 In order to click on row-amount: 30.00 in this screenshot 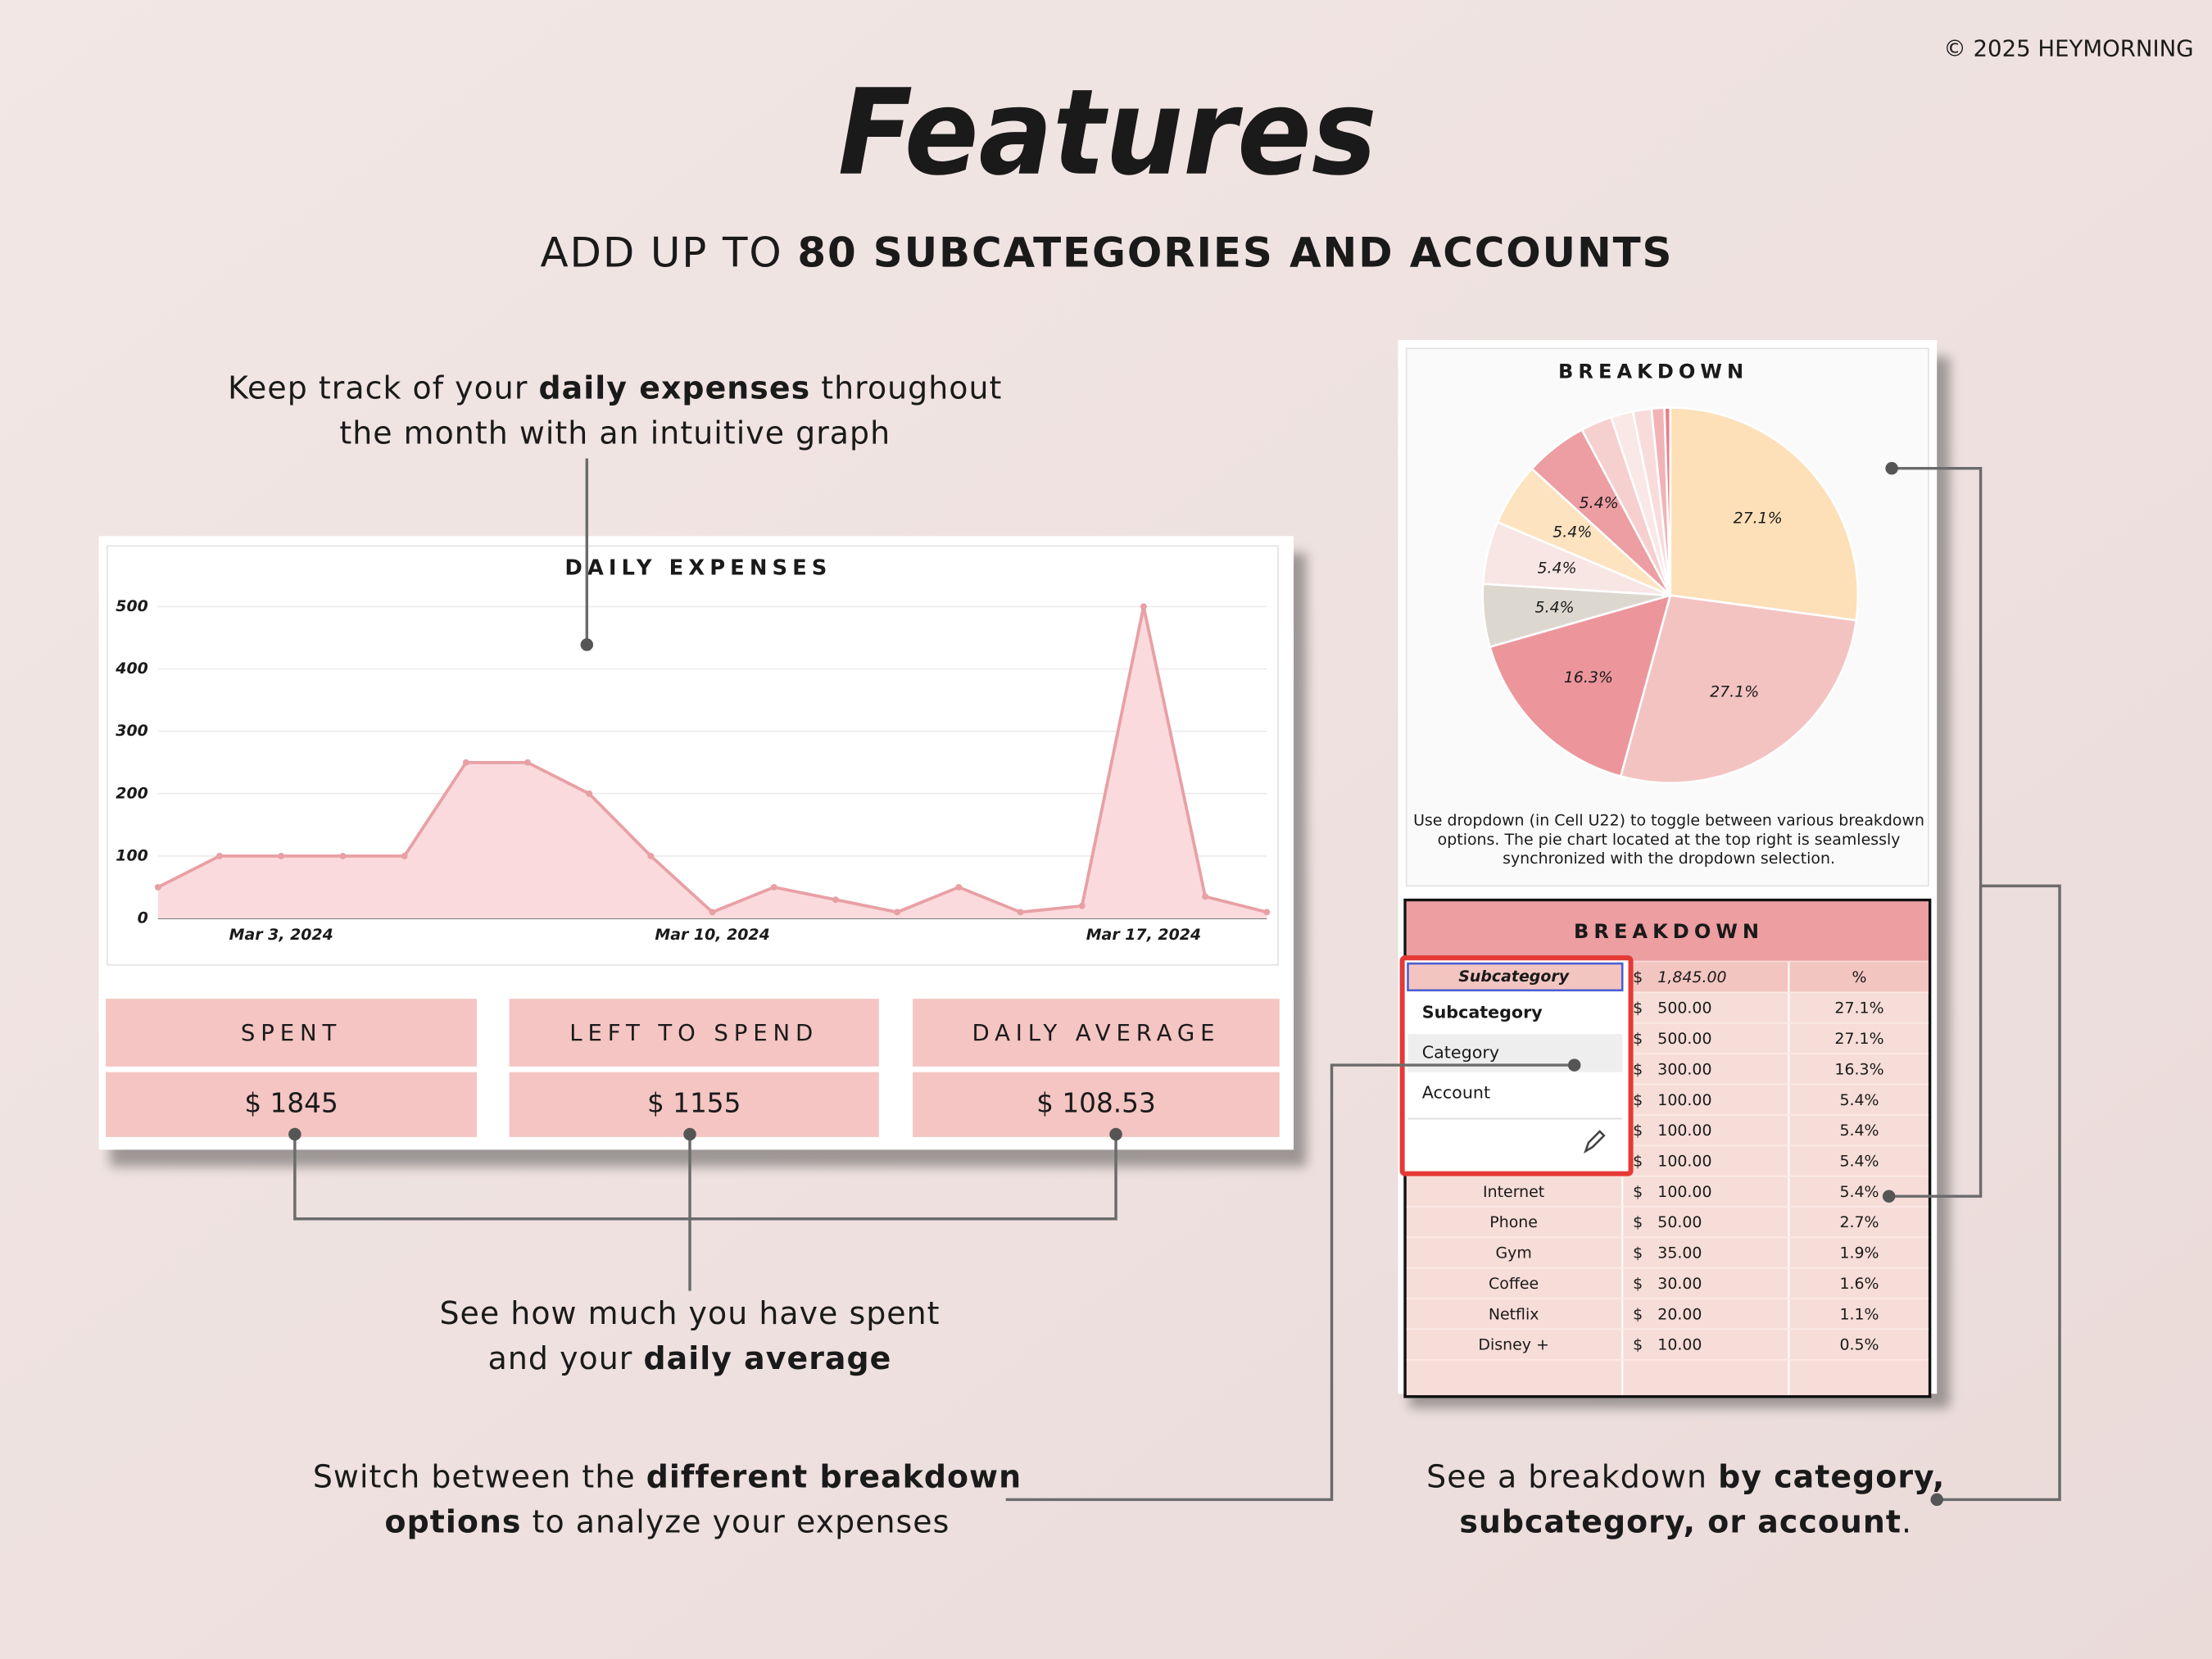, I will do `click(1679, 1284)`.